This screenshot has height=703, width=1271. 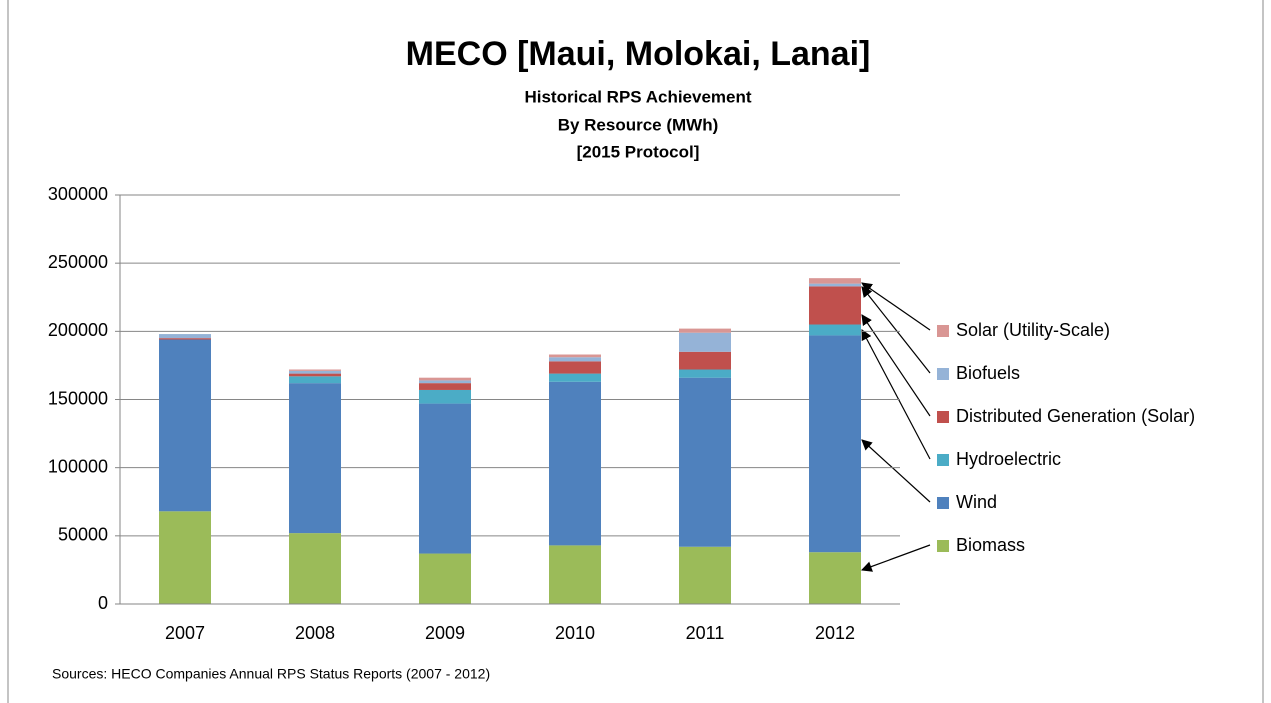 What do you see at coordinates (315, 633) in the screenshot?
I see `x-tick-label: 2008` at bounding box center [315, 633].